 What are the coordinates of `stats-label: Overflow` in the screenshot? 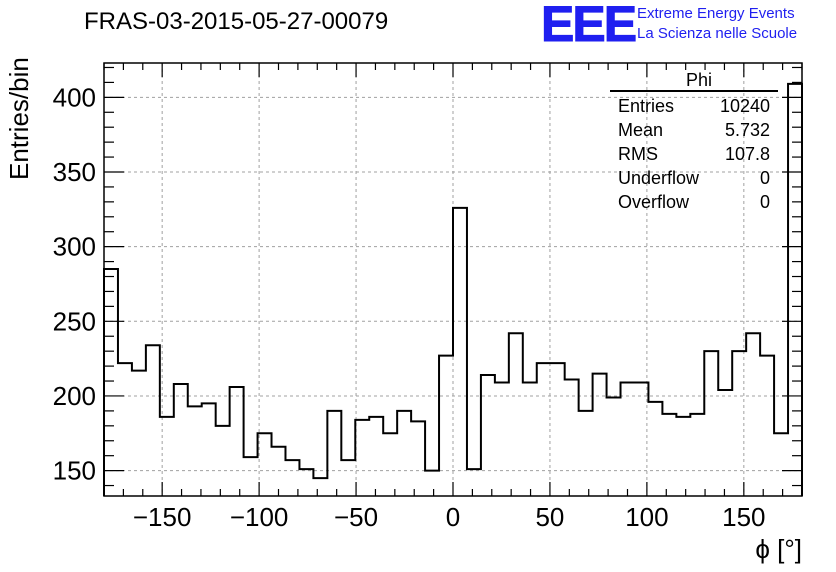 It's located at (654, 202).